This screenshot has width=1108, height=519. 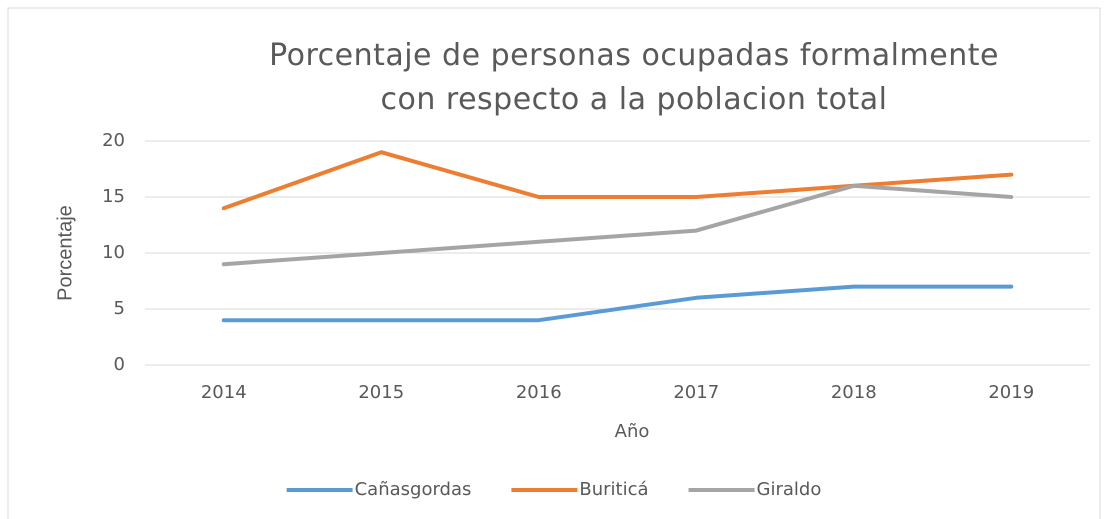 I want to click on legend-label: Buriticá, so click(x=613, y=489).